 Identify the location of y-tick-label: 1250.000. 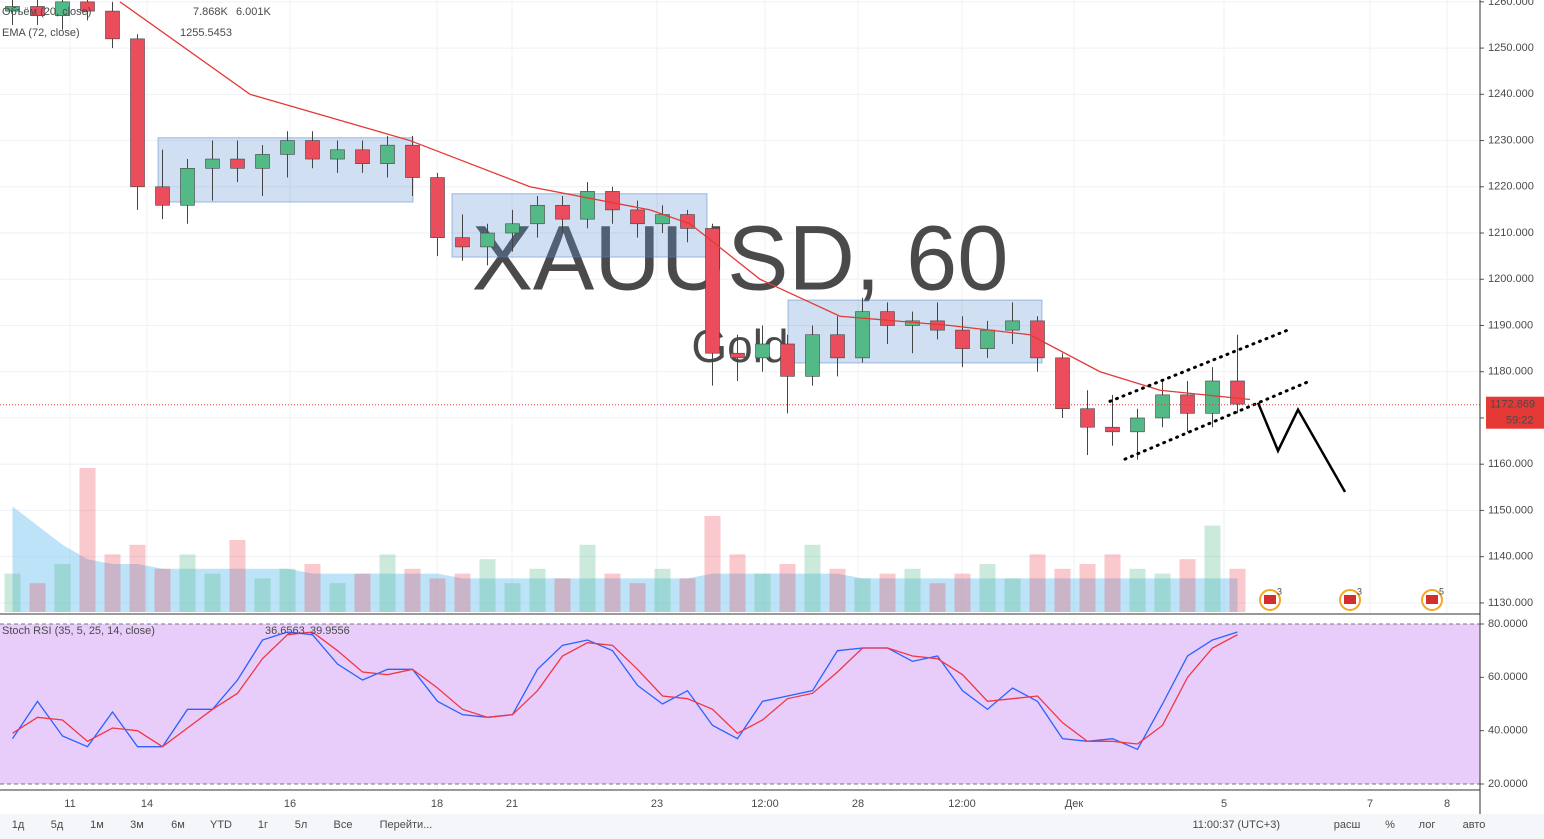
(1511, 48).